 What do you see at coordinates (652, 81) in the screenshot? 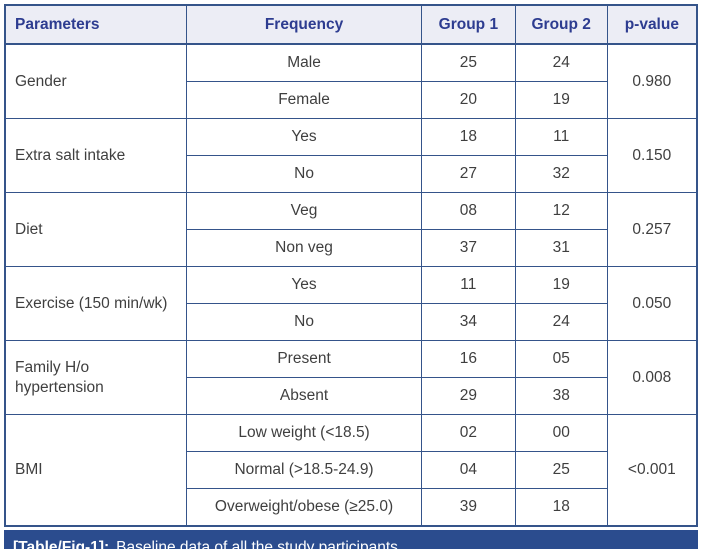
I see `pvalue-cell-gender: 0.980` at bounding box center [652, 81].